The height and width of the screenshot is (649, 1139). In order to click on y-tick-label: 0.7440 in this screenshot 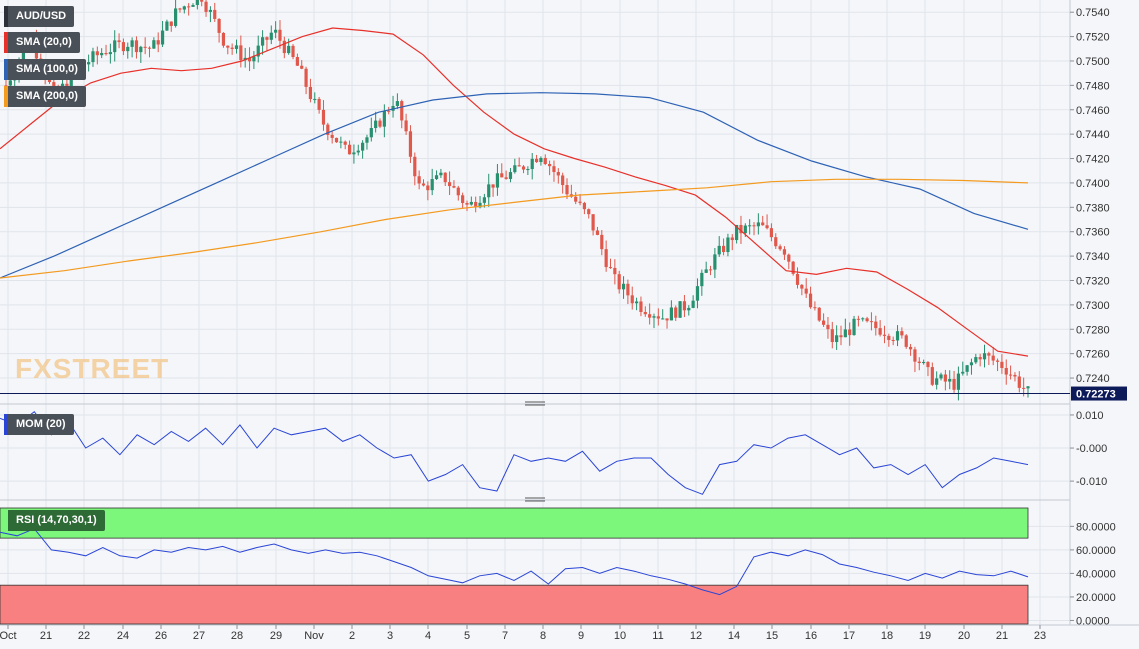, I will do `click(1093, 135)`.